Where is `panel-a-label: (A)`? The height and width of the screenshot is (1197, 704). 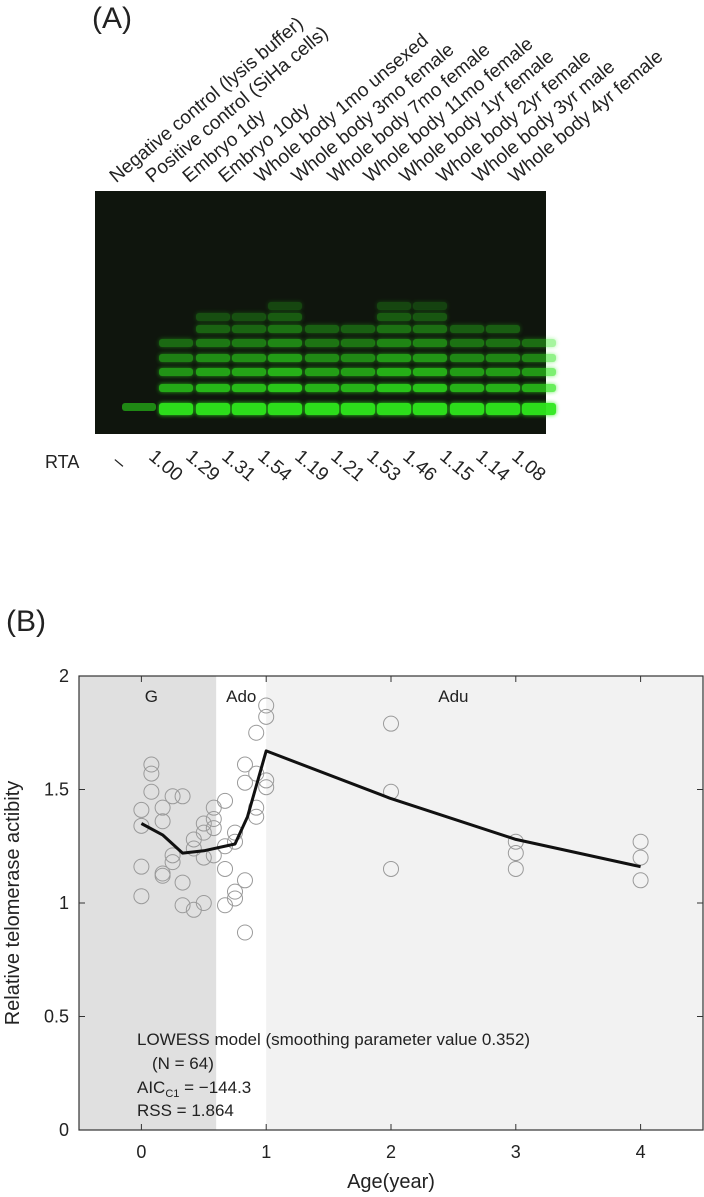 panel-a-label: (A) is located at coordinates (112, 18).